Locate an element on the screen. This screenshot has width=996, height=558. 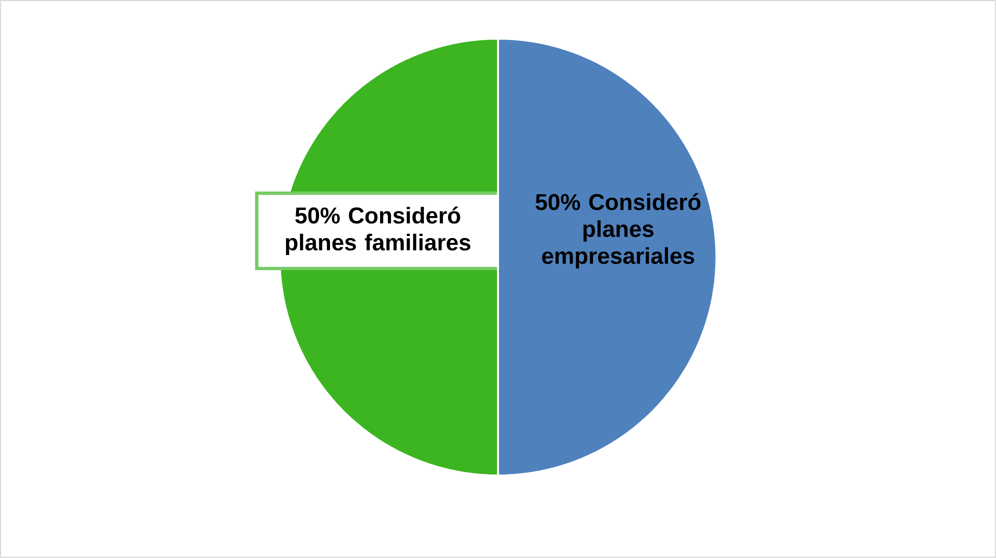
slice-label: 50% Consideró planes familiares is located at coordinates (378, 231).